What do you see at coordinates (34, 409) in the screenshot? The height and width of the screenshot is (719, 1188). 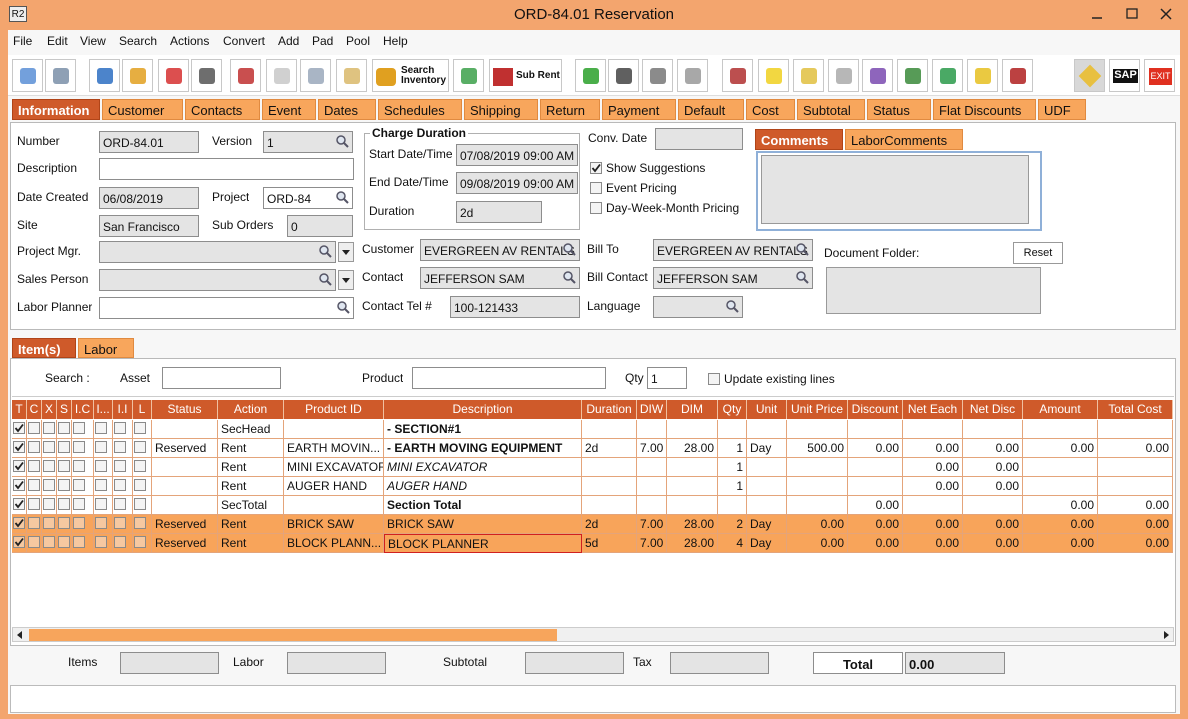 I see `column-header: C` at bounding box center [34, 409].